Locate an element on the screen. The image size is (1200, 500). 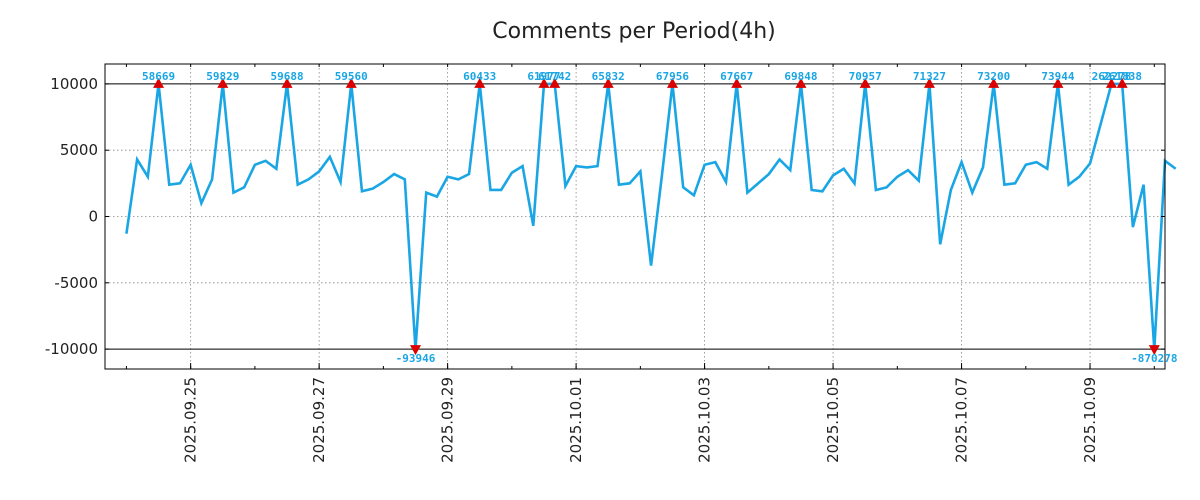
peak-value-label: 61977 is located at coordinates (543, 76).